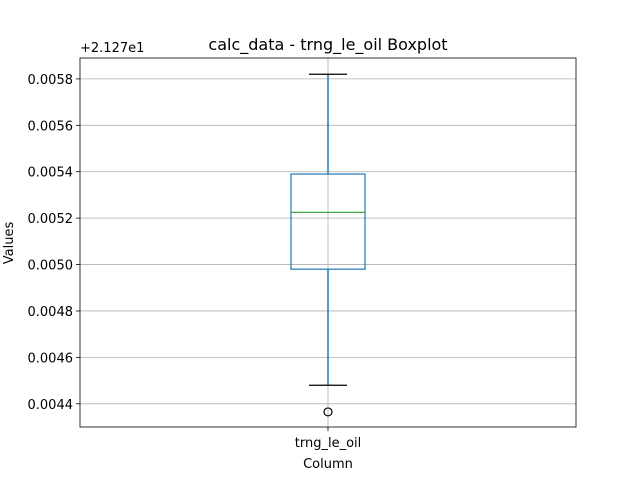 The height and width of the screenshot is (480, 640). Describe the element at coordinates (328, 443) in the screenshot. I see `x-tick-label: trng_le_oil` at that location.